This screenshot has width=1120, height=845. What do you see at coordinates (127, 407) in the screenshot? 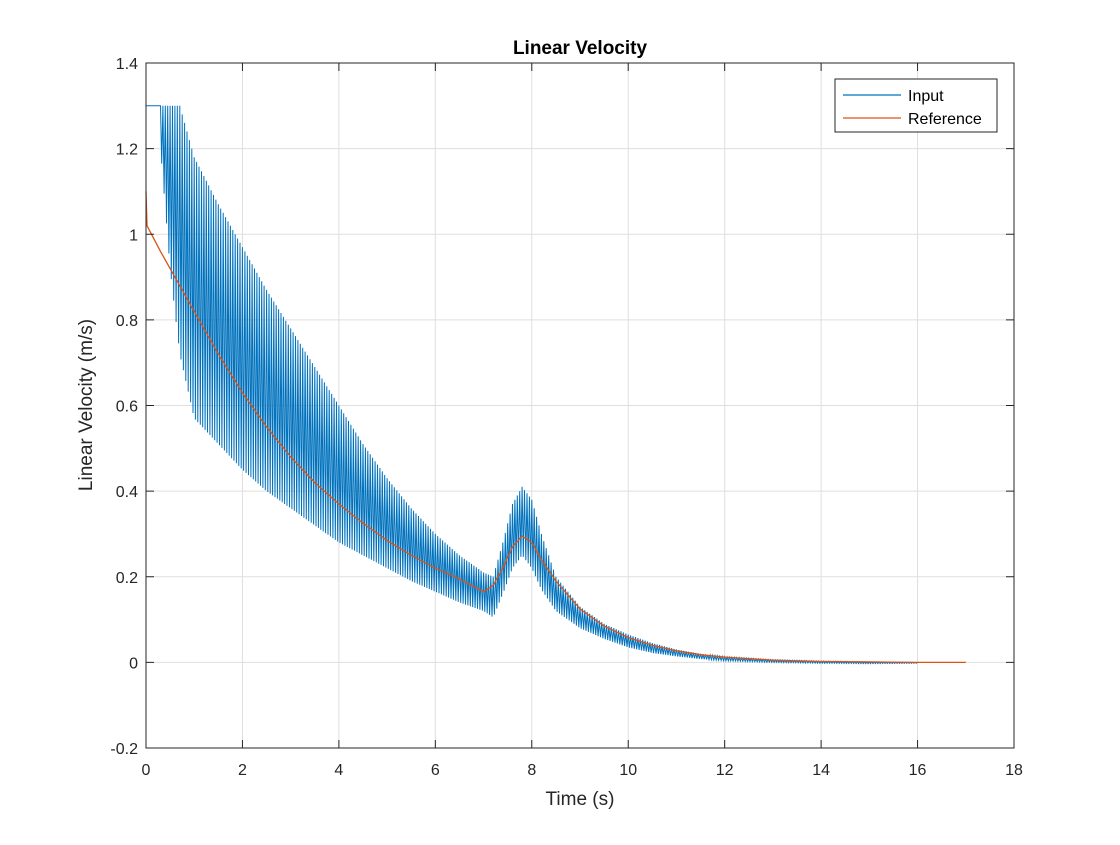
I see `y-tick-label: 0.6` at bounding box center [127, 407].